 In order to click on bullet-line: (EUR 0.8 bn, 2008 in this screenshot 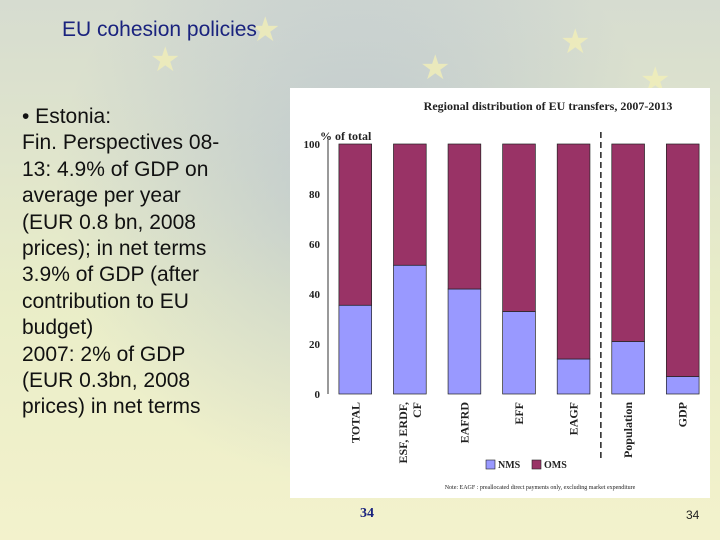, I will do `click(109, 222)`.